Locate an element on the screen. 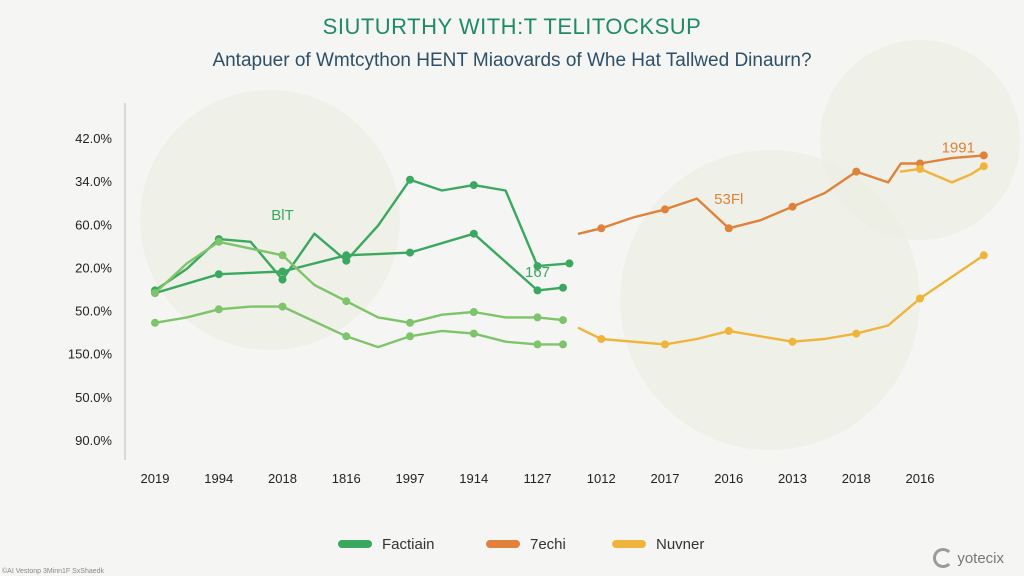  annotation-label: 53Fl is located at coordinates (728, 199).